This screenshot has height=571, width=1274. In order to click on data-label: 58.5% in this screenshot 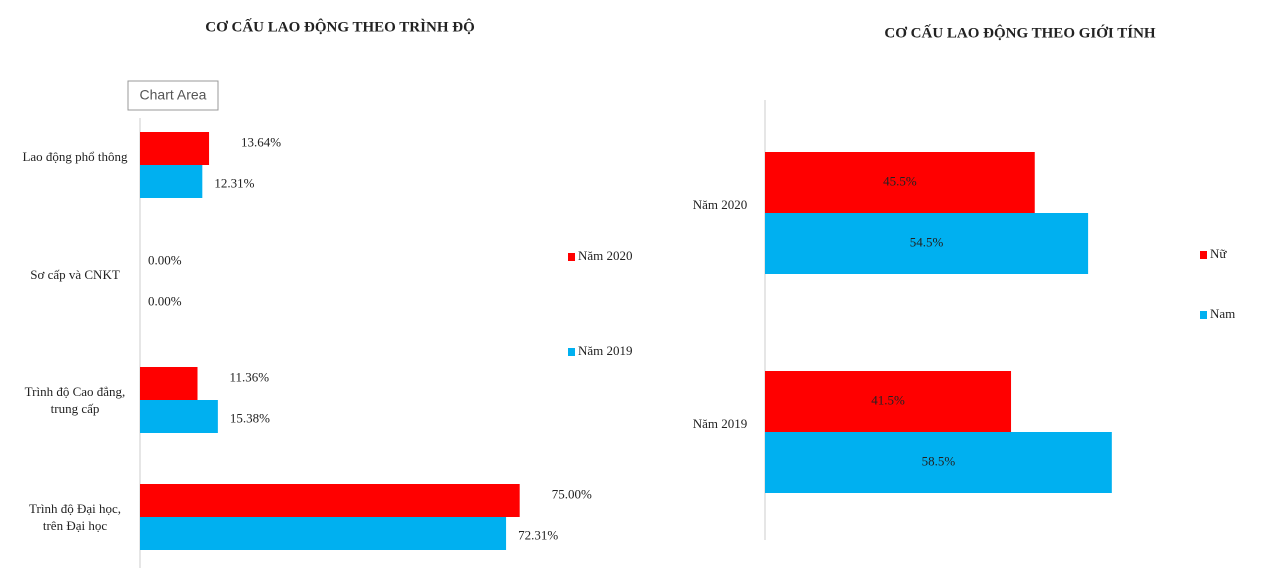, I will do `click(939, 460)`.